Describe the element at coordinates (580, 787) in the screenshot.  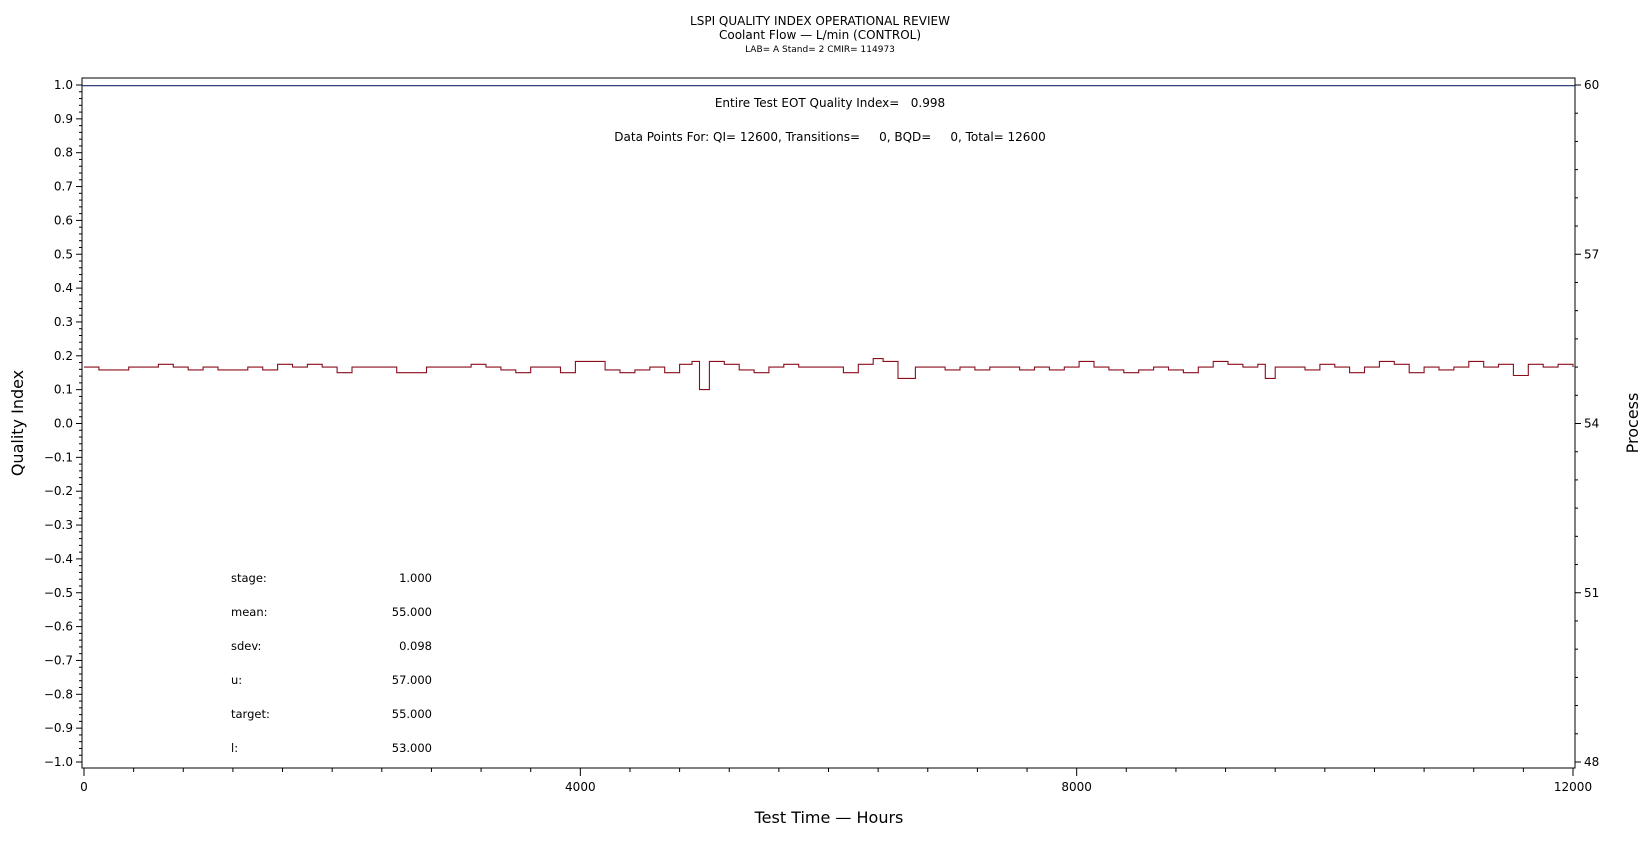
I see `x-tick-label: 4000` at that location.